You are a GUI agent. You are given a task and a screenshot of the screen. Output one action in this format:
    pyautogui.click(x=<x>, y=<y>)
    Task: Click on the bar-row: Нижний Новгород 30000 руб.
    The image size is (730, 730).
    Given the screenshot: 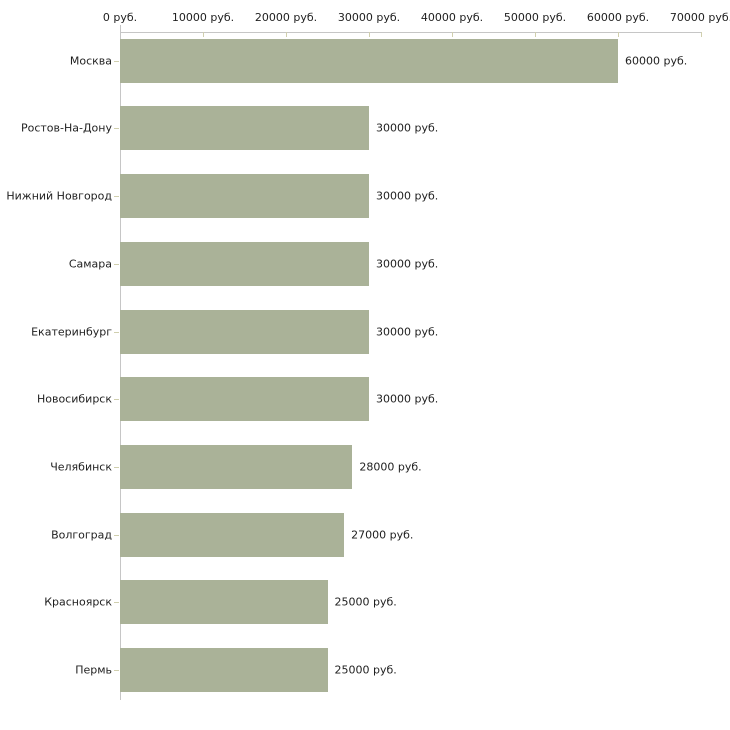 What is the action you would take?
    pyautogui.click(x=365, y=196)
    